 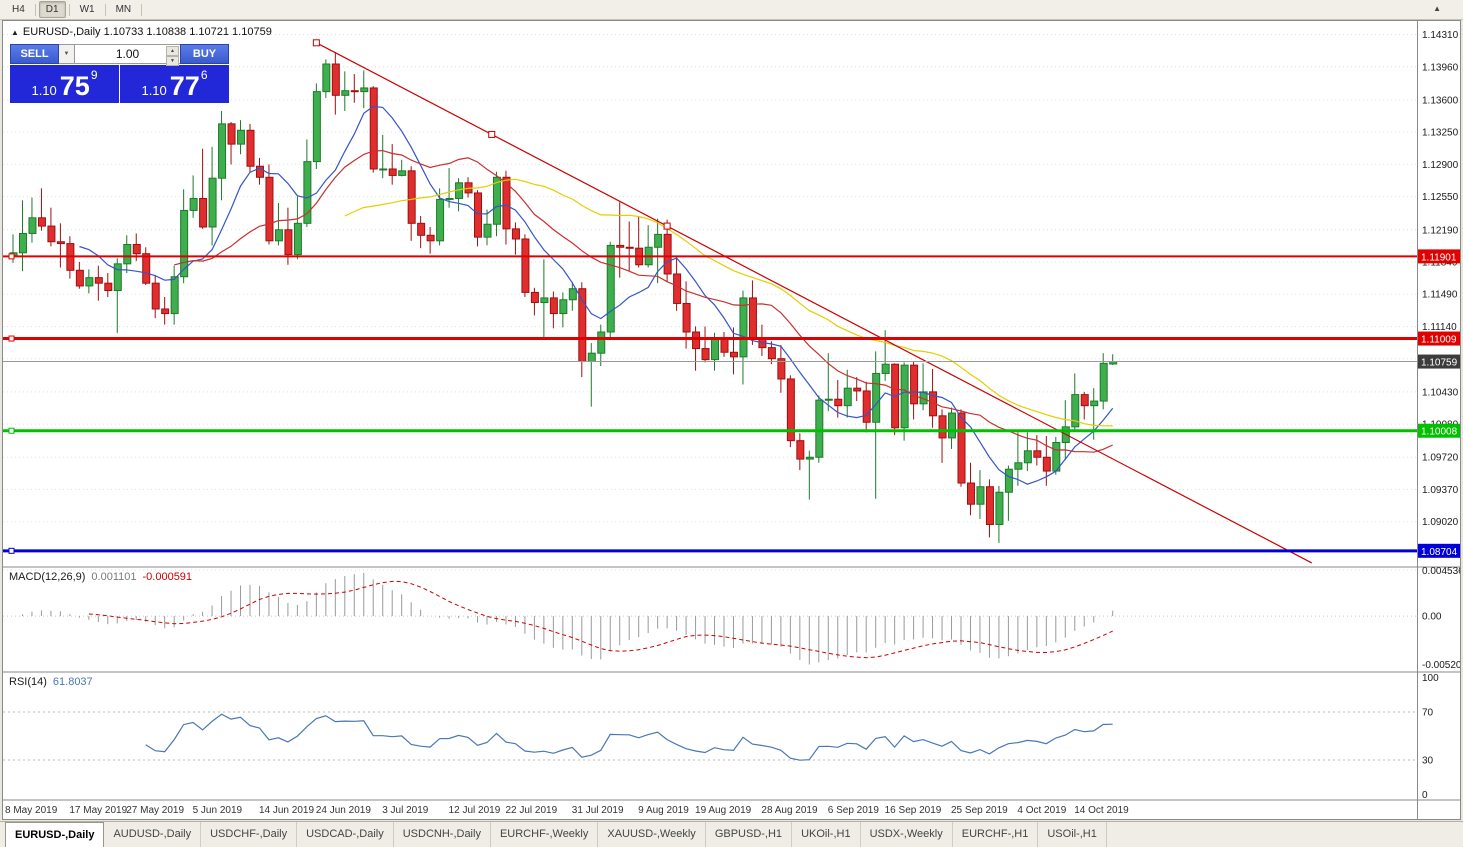 I want to click on svg-text: 0, so click(x=1425, y=795).